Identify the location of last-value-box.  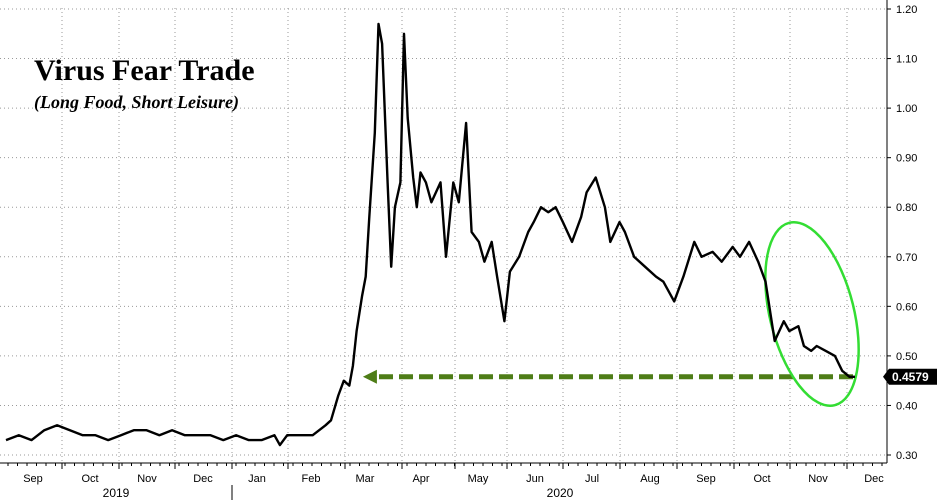
(910, 376).